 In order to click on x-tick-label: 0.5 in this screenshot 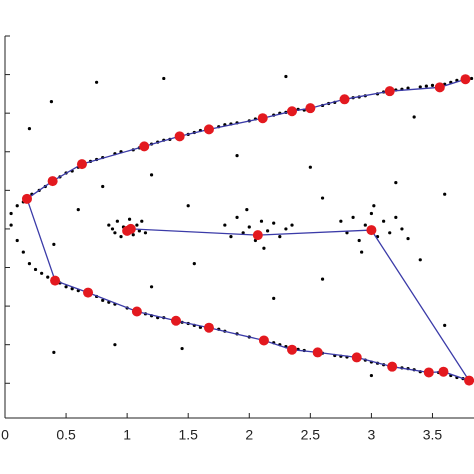, I will do `click(66, 435)`.